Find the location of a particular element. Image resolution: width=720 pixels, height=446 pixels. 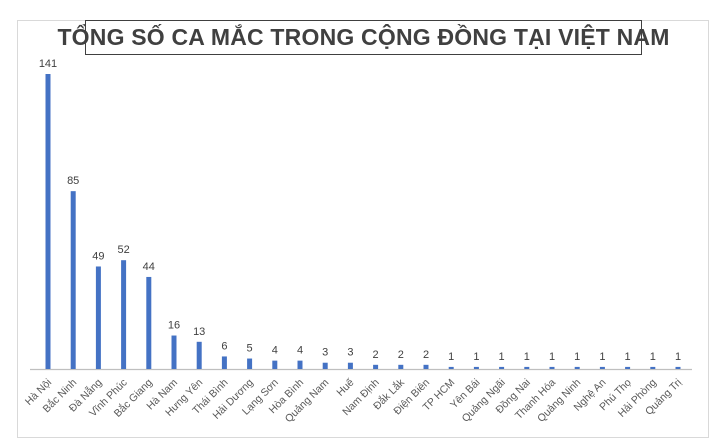

data-label: 13 is located at coordinates (199, 332).